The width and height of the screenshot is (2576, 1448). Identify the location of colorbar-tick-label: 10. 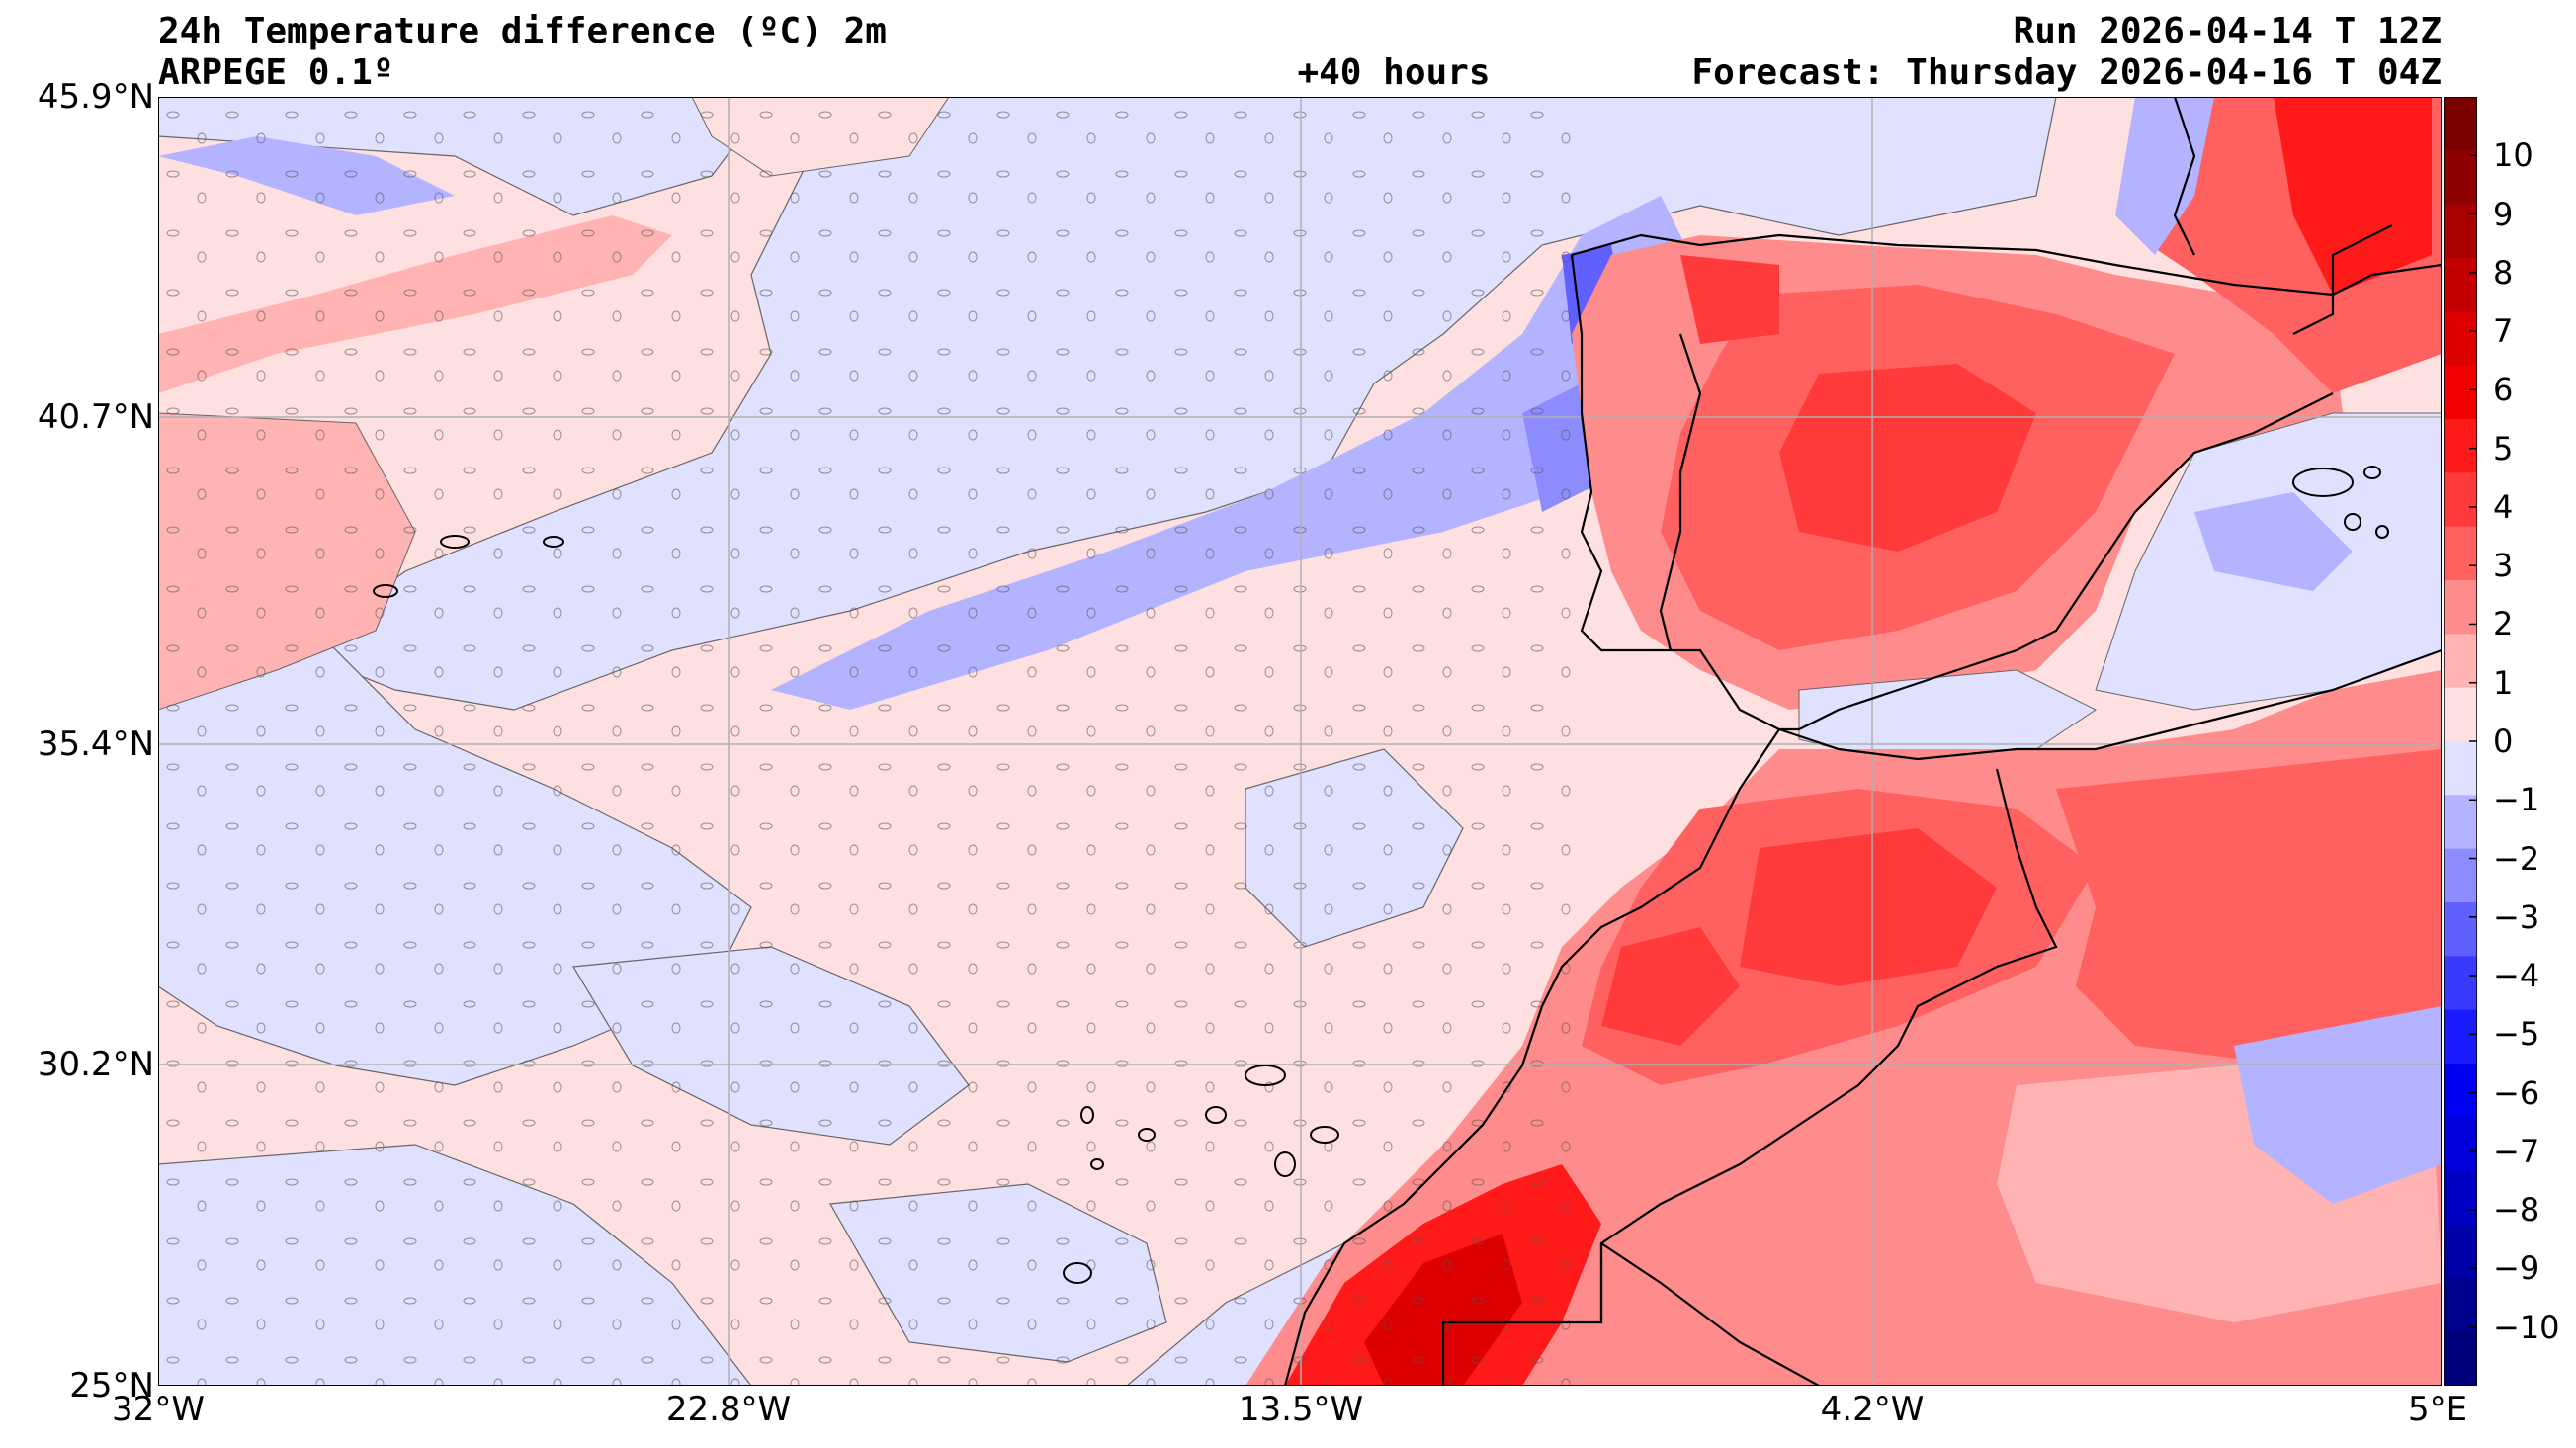
(2513, 155).